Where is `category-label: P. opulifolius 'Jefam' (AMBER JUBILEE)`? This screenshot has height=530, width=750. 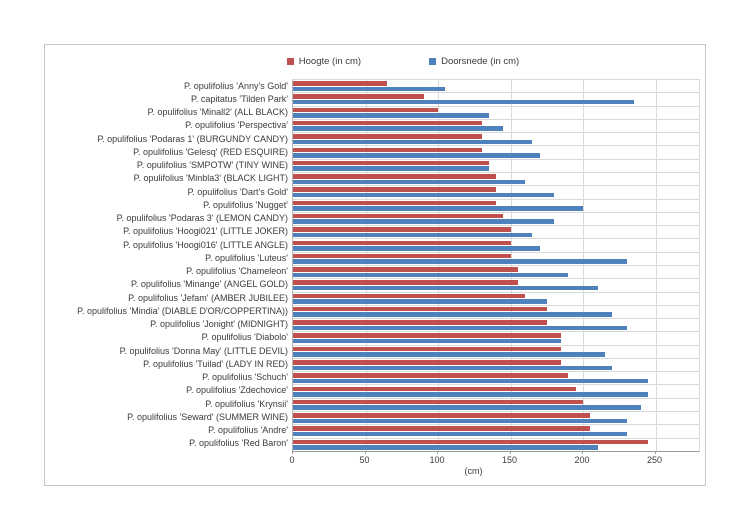
category-label: P. opulifolius 'Jefam' (AMBER JUBILEE) is located at coordinates (208, 297).